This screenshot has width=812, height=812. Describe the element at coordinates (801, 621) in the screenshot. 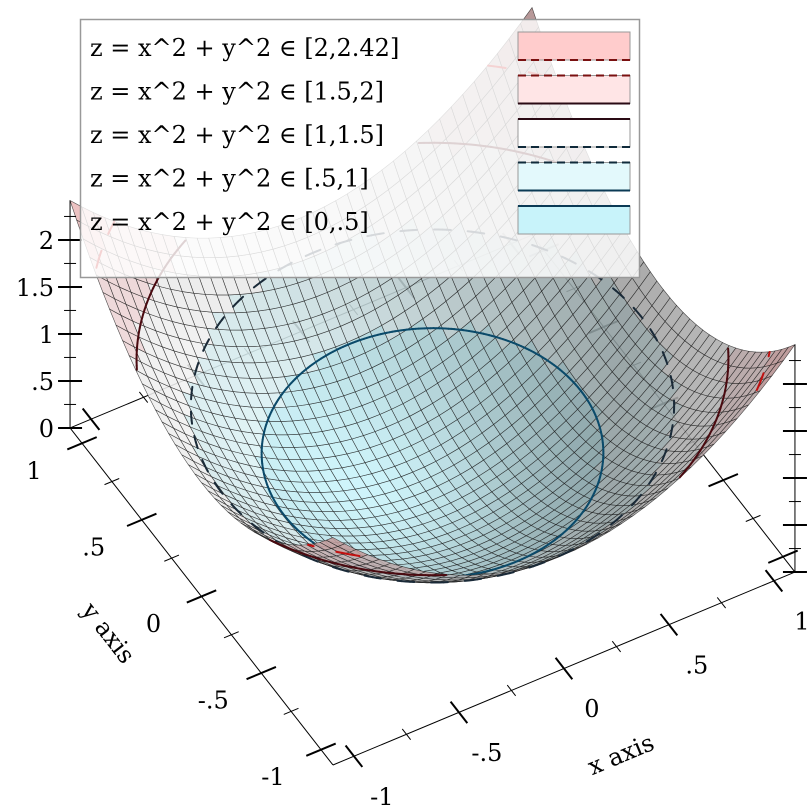

I see `x-tick-label: 1` at that location.